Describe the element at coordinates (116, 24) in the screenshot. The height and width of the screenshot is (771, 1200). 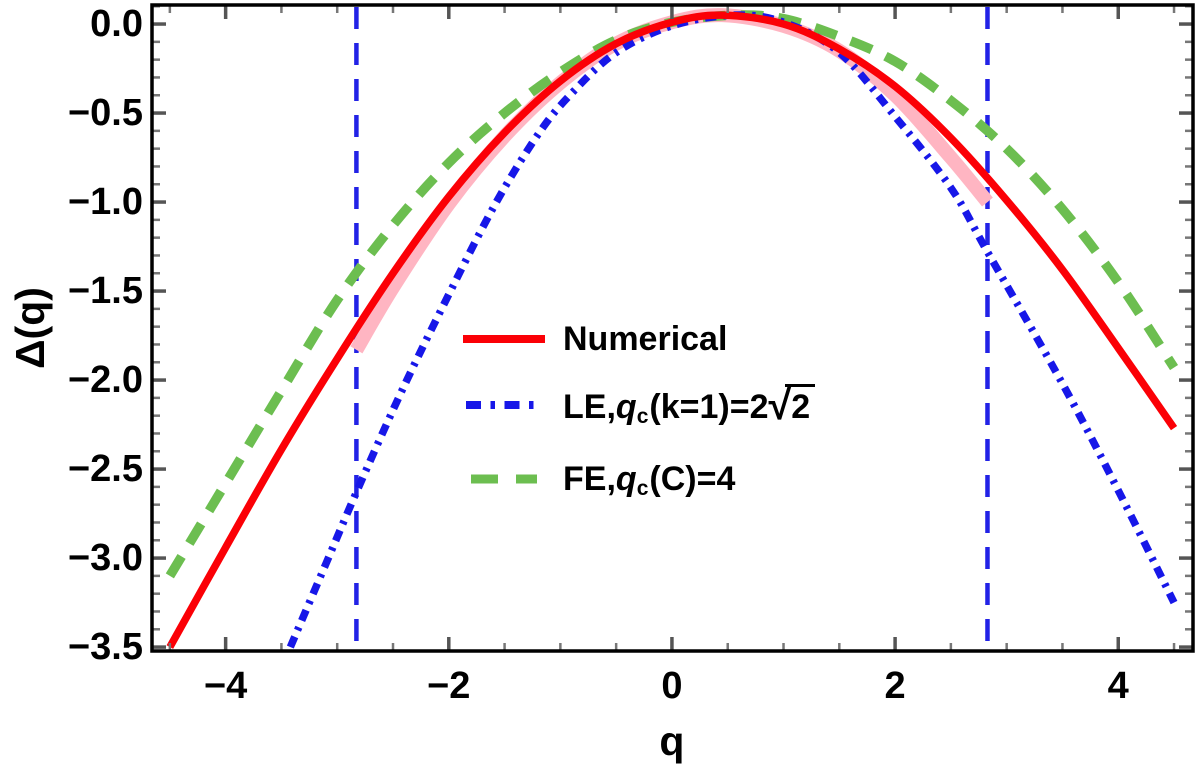
I see `y-tick-label: 0.0` at that location.